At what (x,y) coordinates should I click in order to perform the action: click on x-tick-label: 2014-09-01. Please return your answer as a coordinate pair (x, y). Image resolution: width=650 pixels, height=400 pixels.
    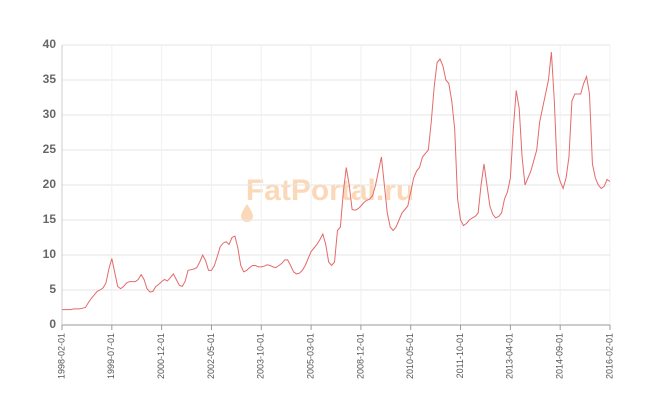
    Looking at the image, I should click on (560, 356).